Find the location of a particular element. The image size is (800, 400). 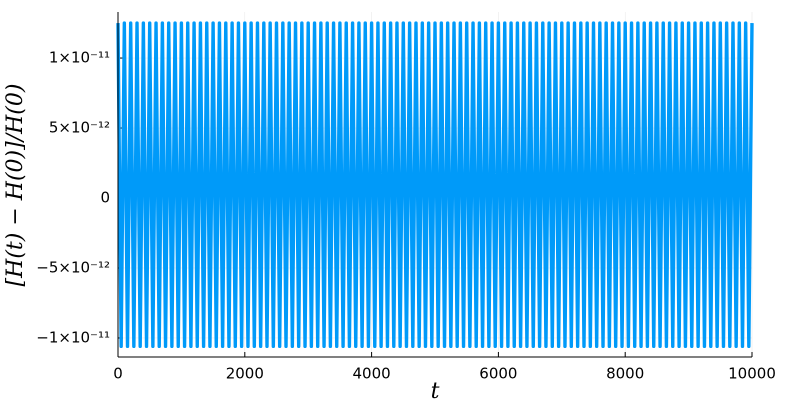

x-tick-label: 6000 is located at coordinates (498, 374).